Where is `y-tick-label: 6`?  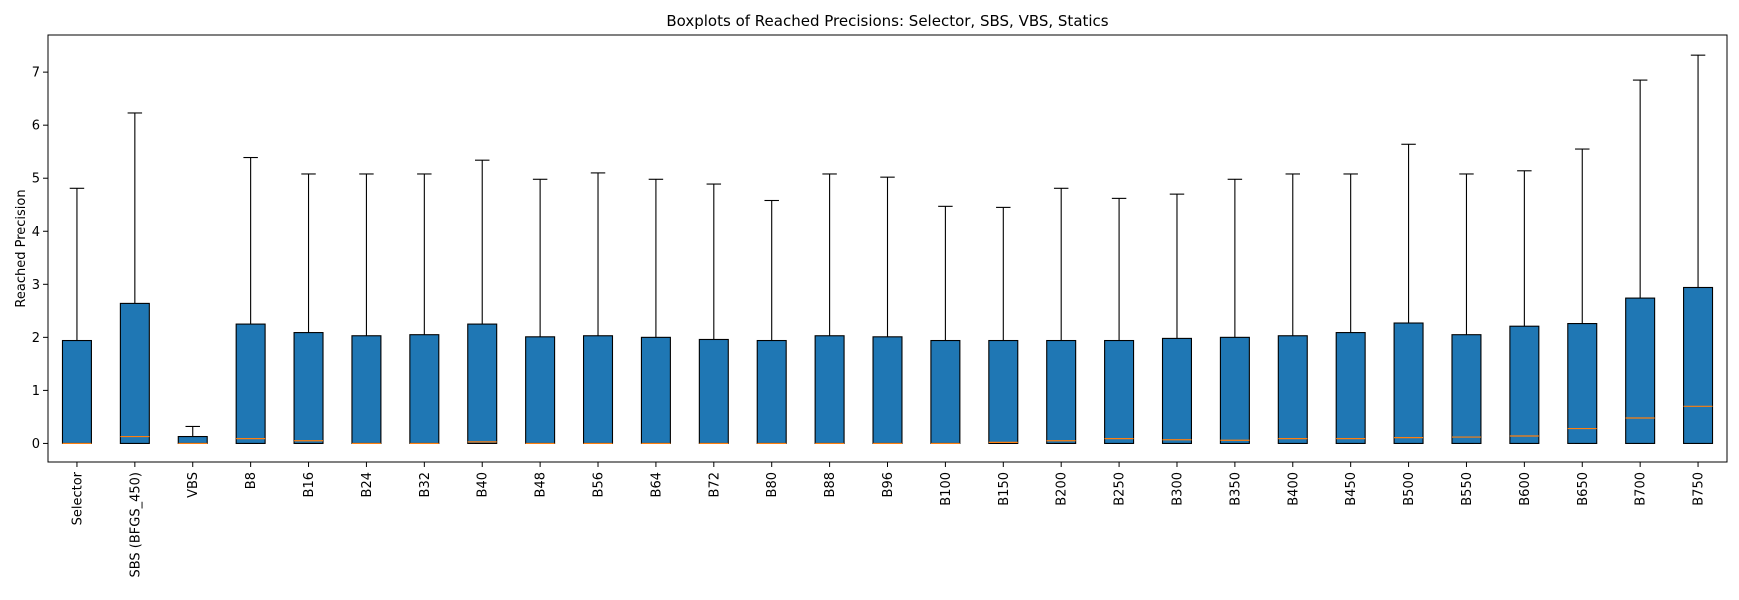 y-tick-label: 6 is located at coordinates (36, 126).